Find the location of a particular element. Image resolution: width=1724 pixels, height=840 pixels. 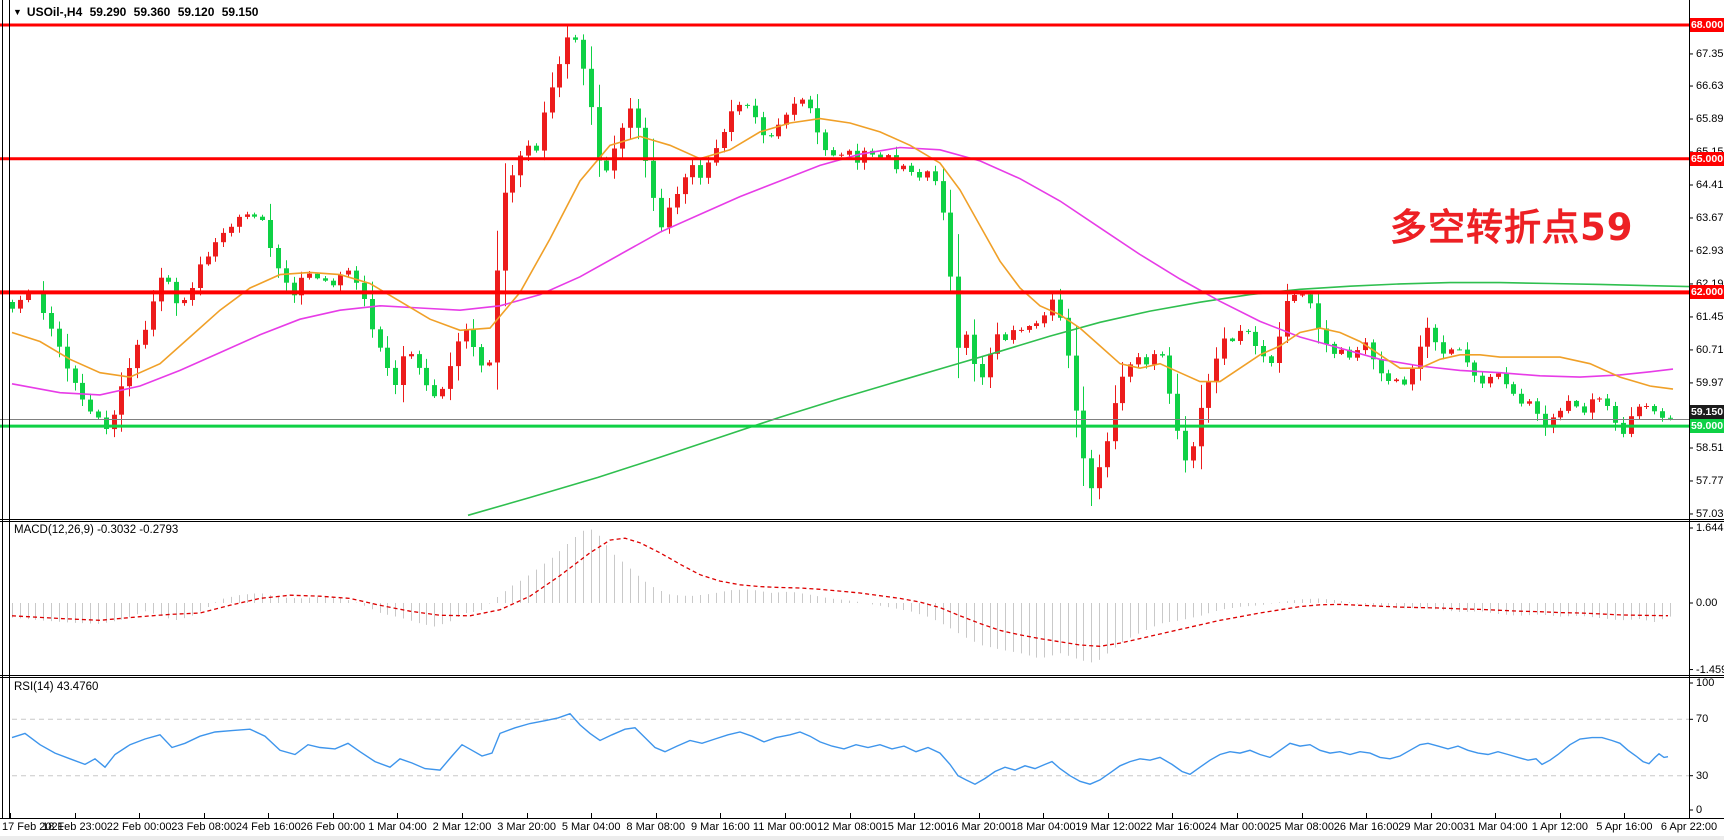

price-level-badge: 65.000 is located at coordinates (1707, 158).